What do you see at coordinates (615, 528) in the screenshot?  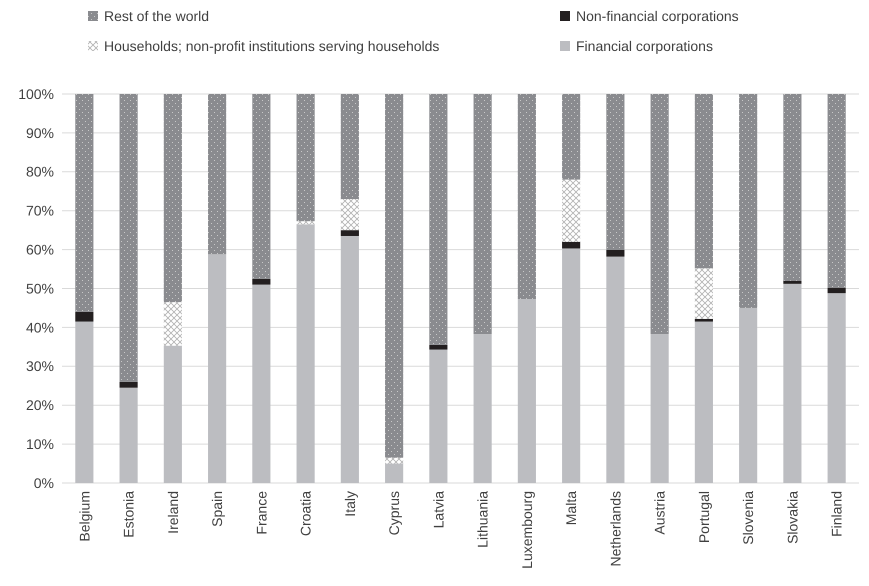 I see `x-tick-label: Netherlands` at bounding box center [615, 528].